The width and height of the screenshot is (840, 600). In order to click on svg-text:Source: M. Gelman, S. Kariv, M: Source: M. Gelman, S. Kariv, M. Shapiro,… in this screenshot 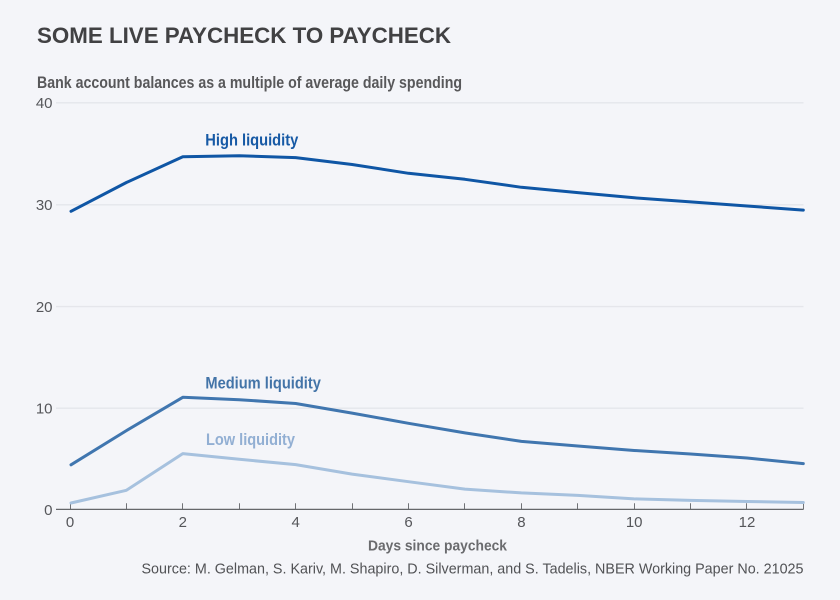, I will do `click(473, 569)`.